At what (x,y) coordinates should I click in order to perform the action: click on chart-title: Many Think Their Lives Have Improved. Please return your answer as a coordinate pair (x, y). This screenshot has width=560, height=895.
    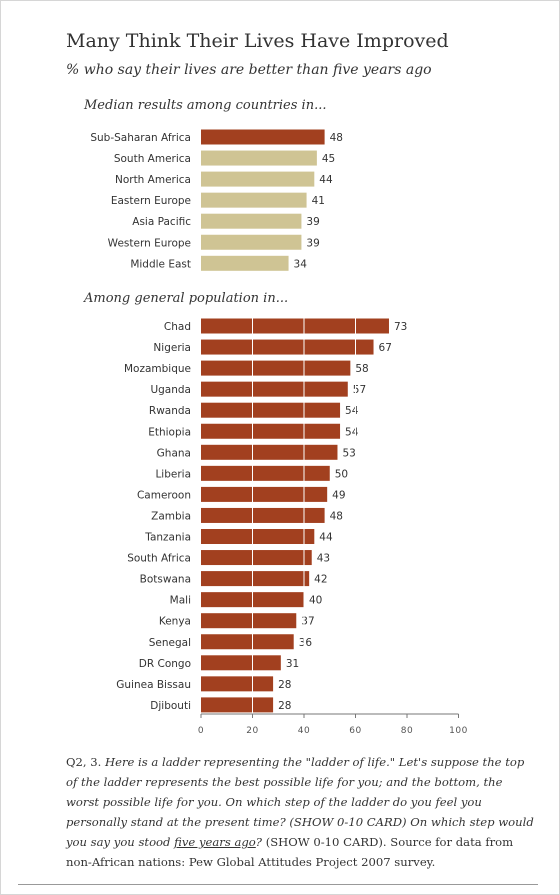
    Looking at the image, I should click on (257, 41).